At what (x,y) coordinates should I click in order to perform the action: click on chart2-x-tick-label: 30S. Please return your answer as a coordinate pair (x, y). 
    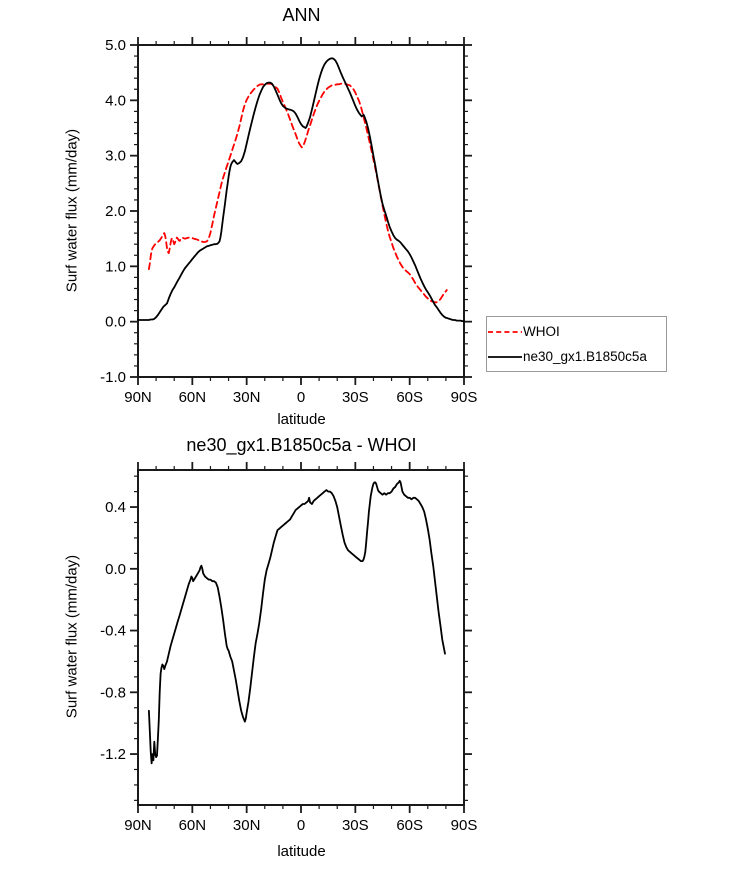
    Looking at the image, I should click on (355, 825).